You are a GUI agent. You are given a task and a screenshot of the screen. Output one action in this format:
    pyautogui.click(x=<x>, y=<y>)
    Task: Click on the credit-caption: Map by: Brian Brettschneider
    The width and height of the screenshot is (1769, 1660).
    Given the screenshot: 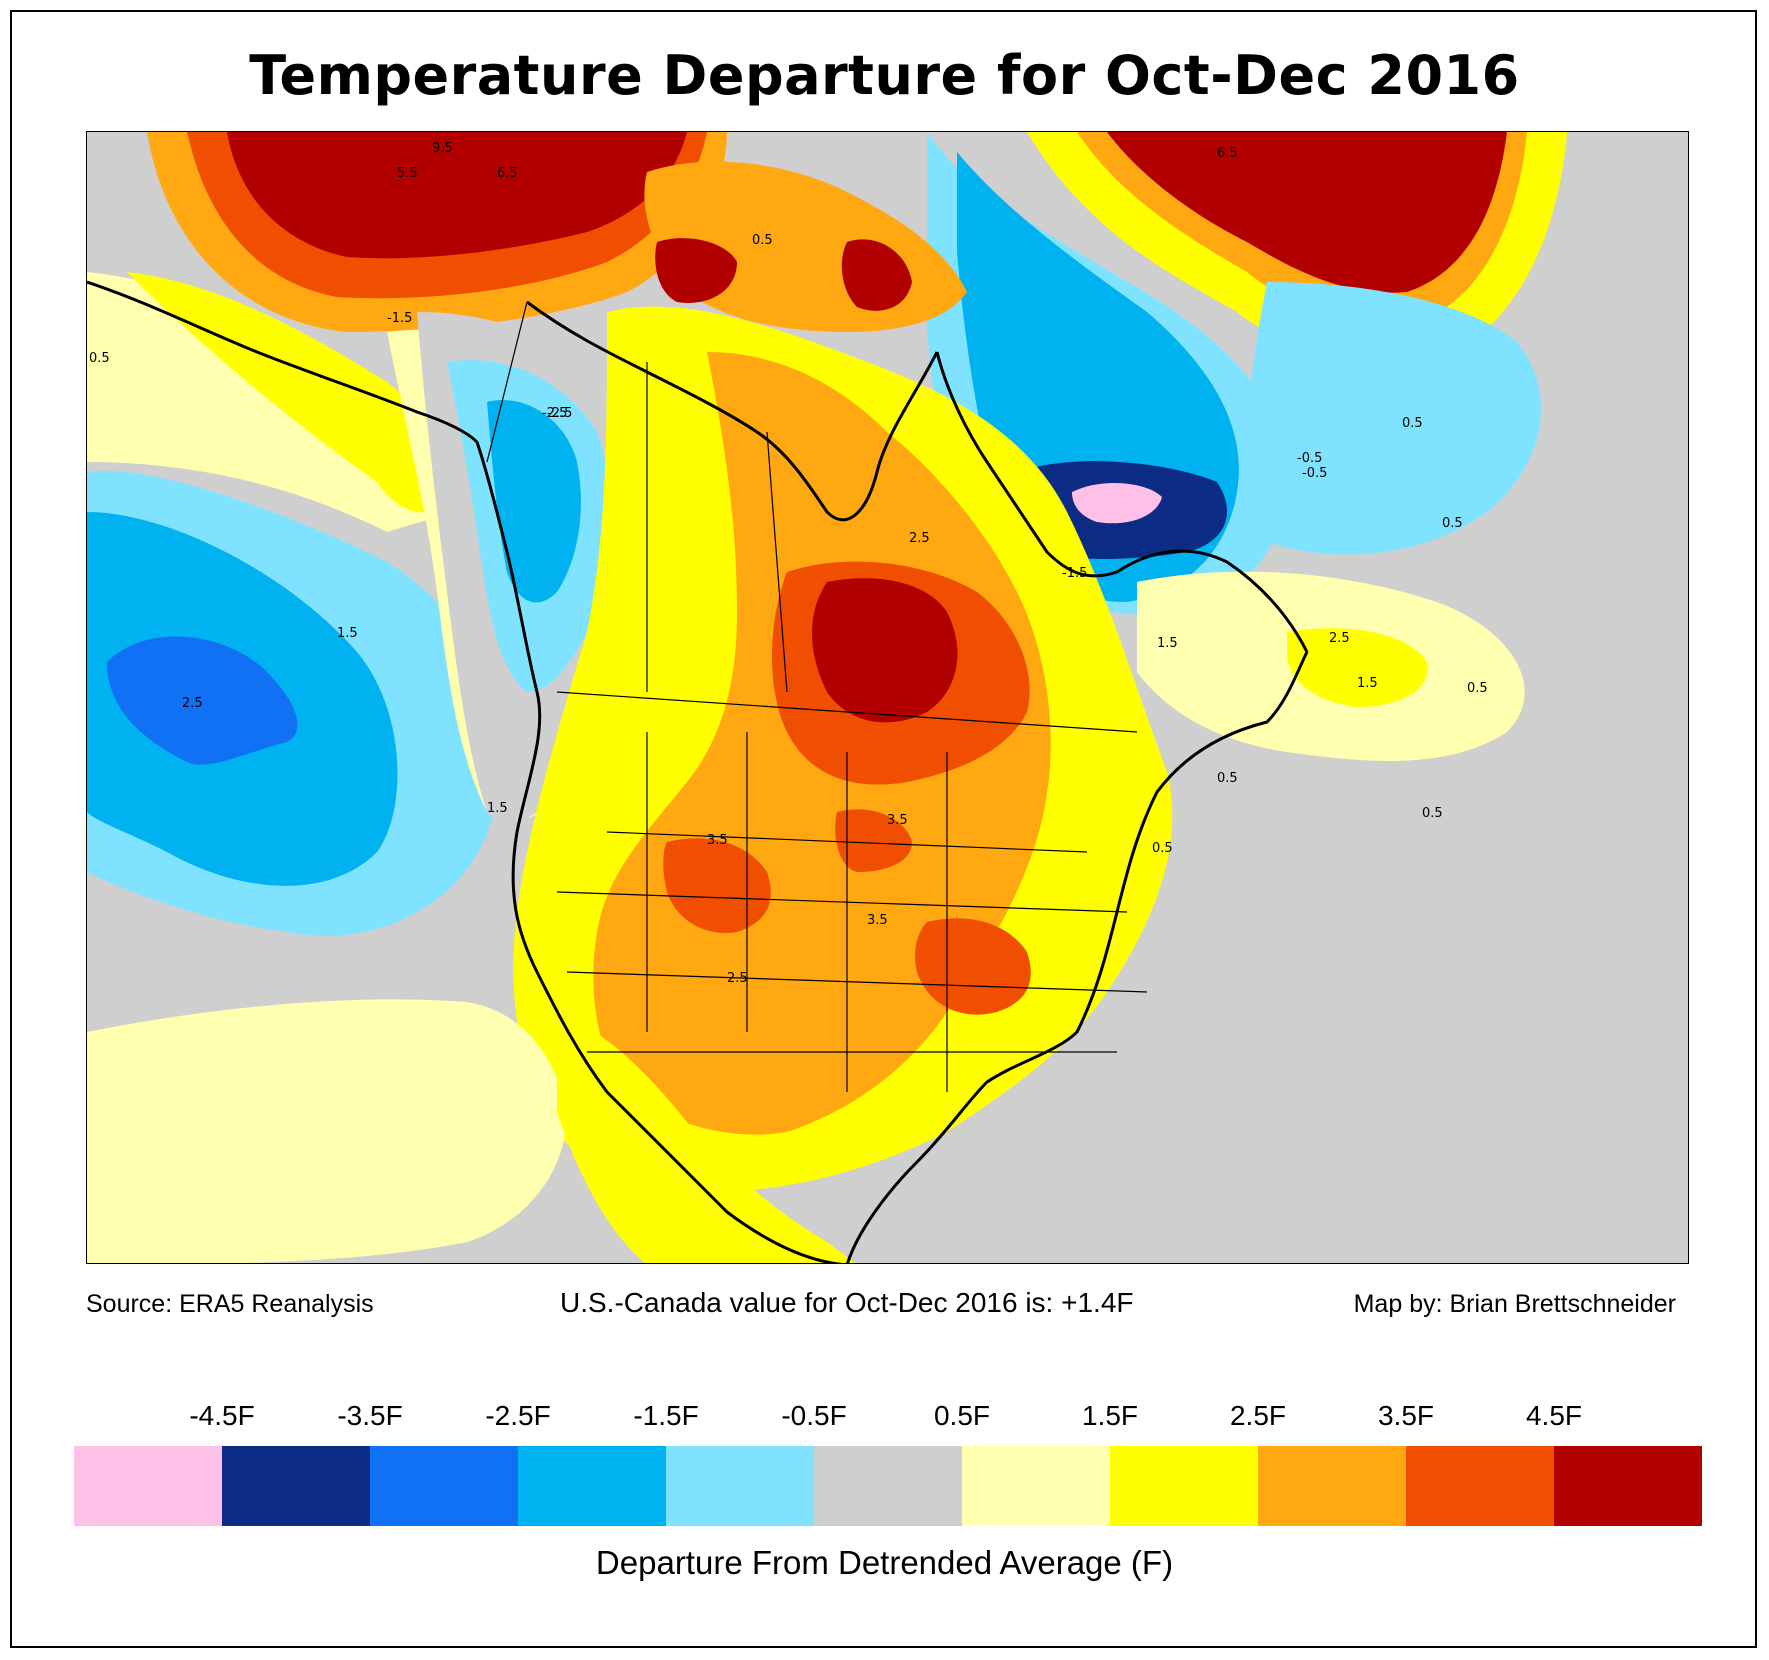 What is the action you would take?
    pyautogui.click(x=1514, y=1304)
    